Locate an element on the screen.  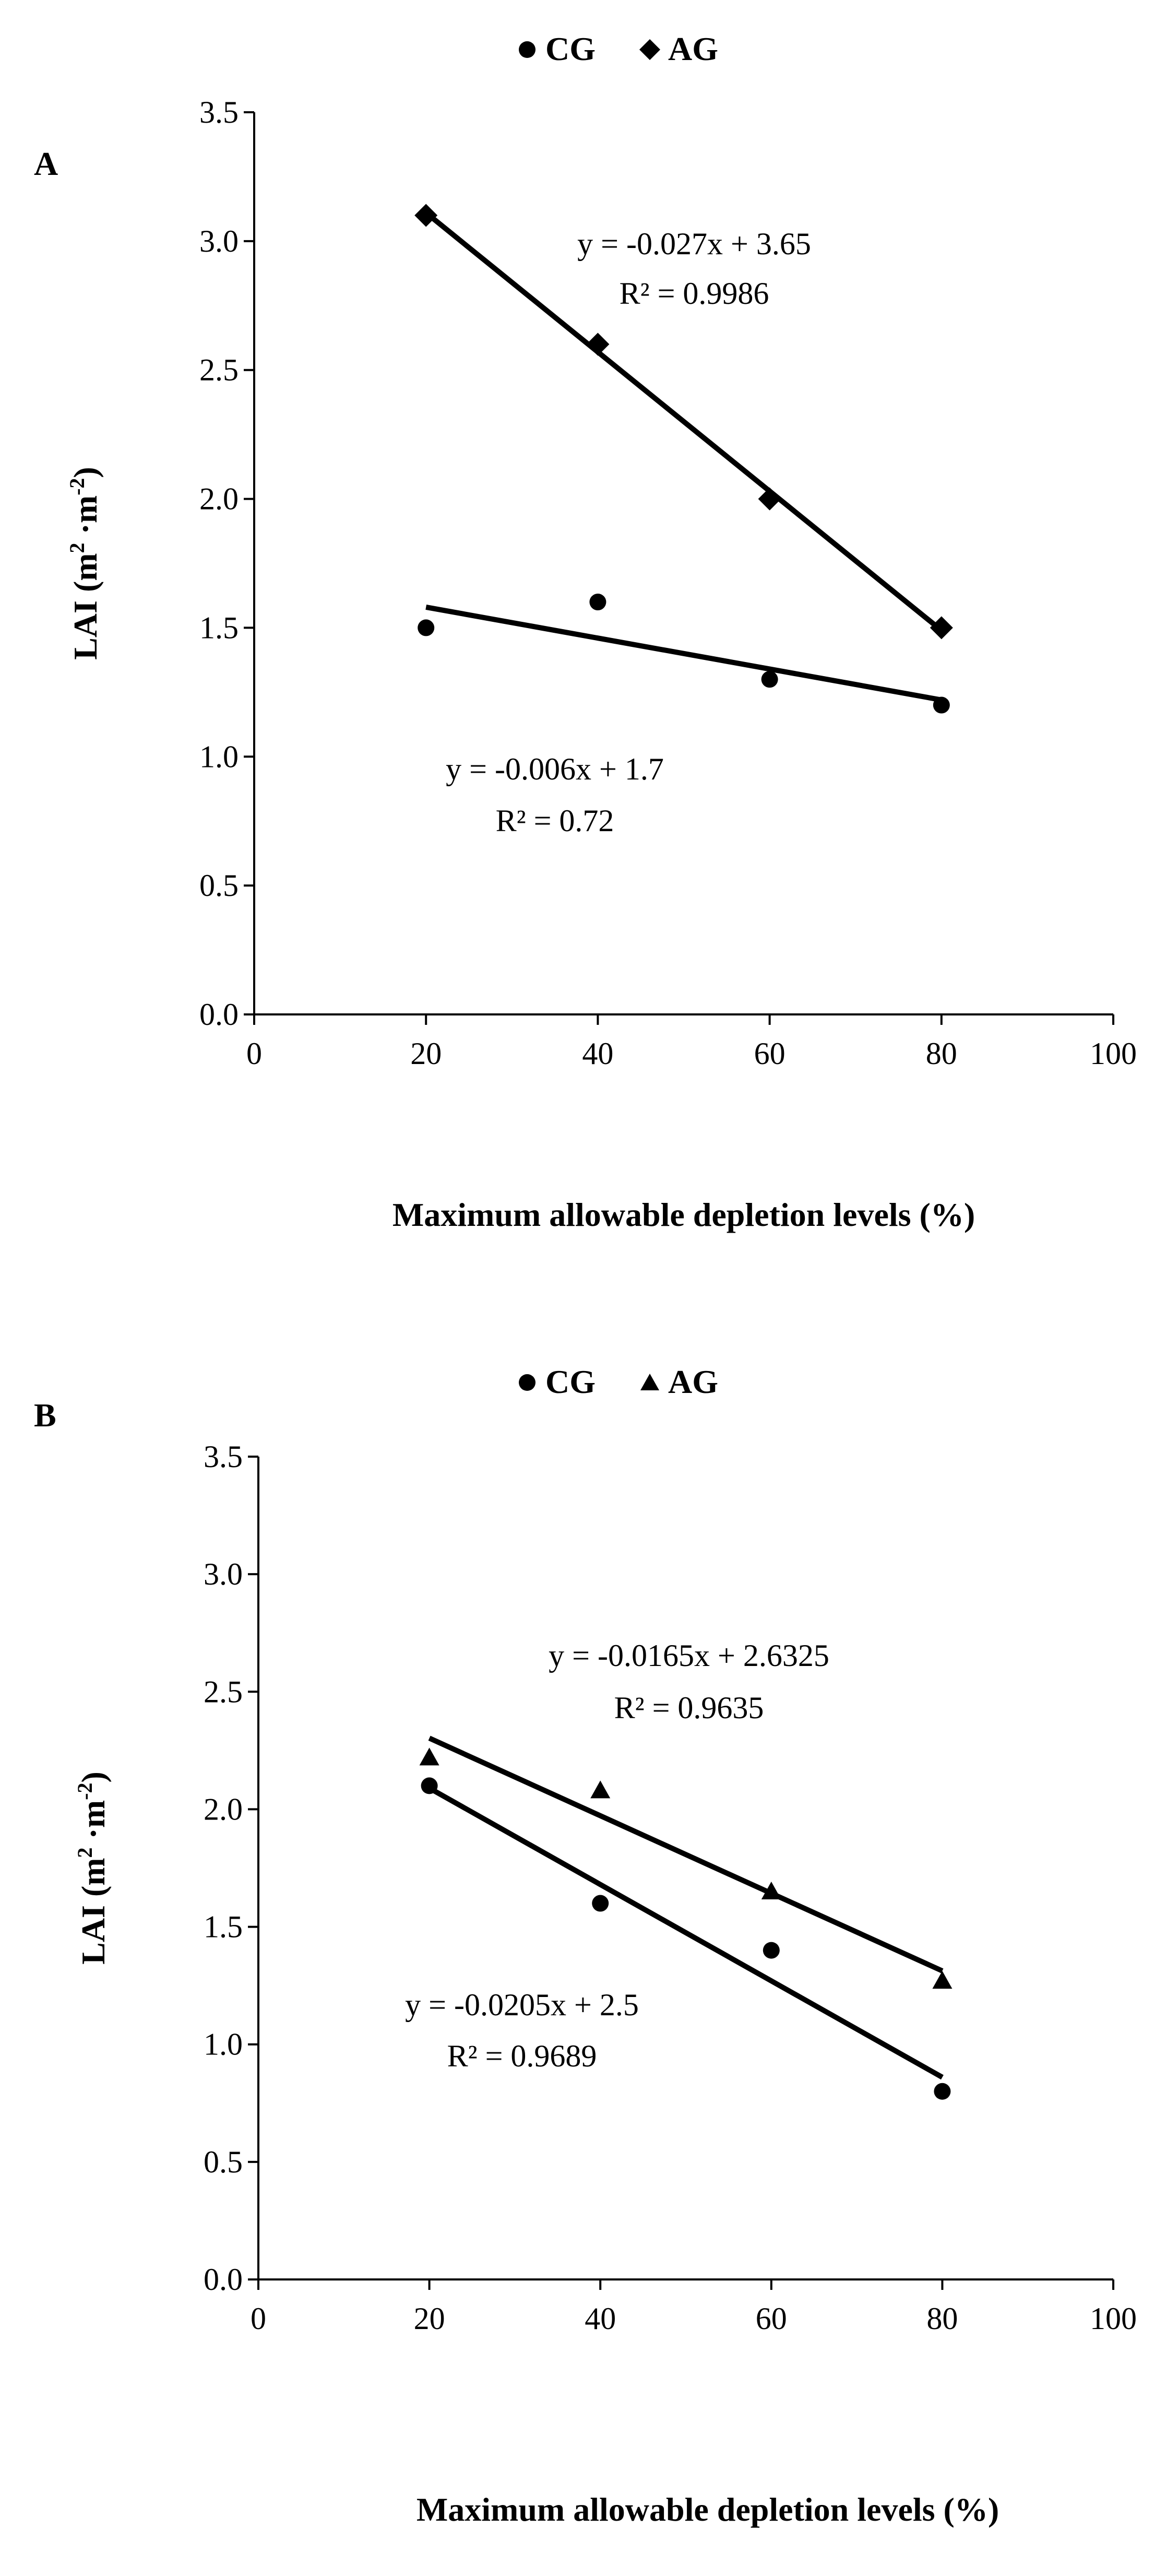
equation-ag: y = -0.0165x + 2.6325 is located at coordinates (689, 1655).